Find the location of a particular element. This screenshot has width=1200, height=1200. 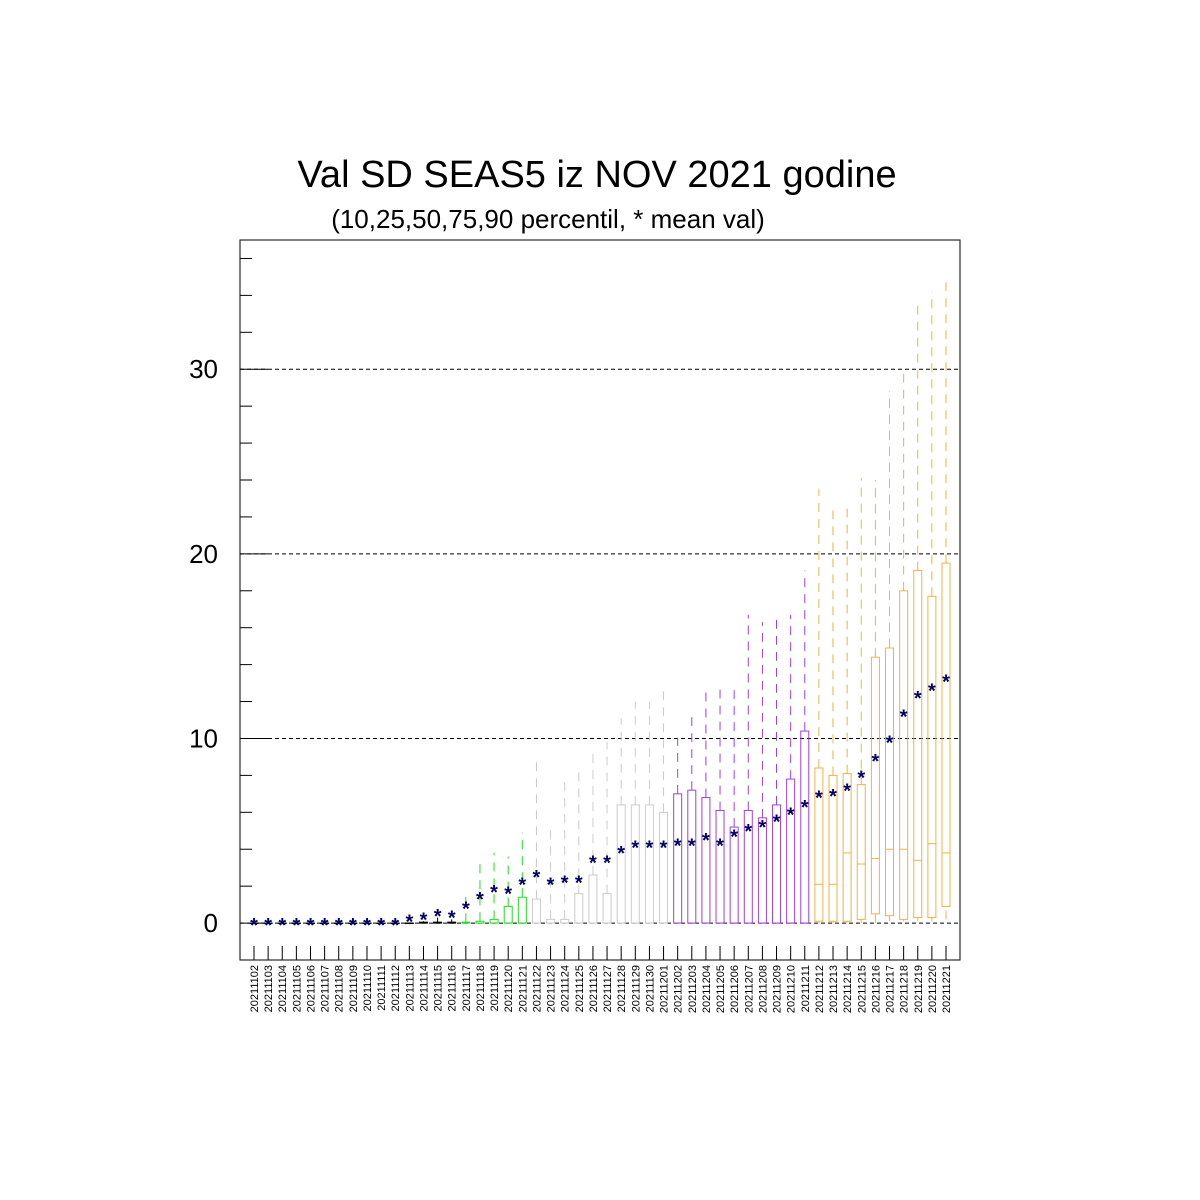

x-tick-label: 20211104 is located at coordinates (283, 988).